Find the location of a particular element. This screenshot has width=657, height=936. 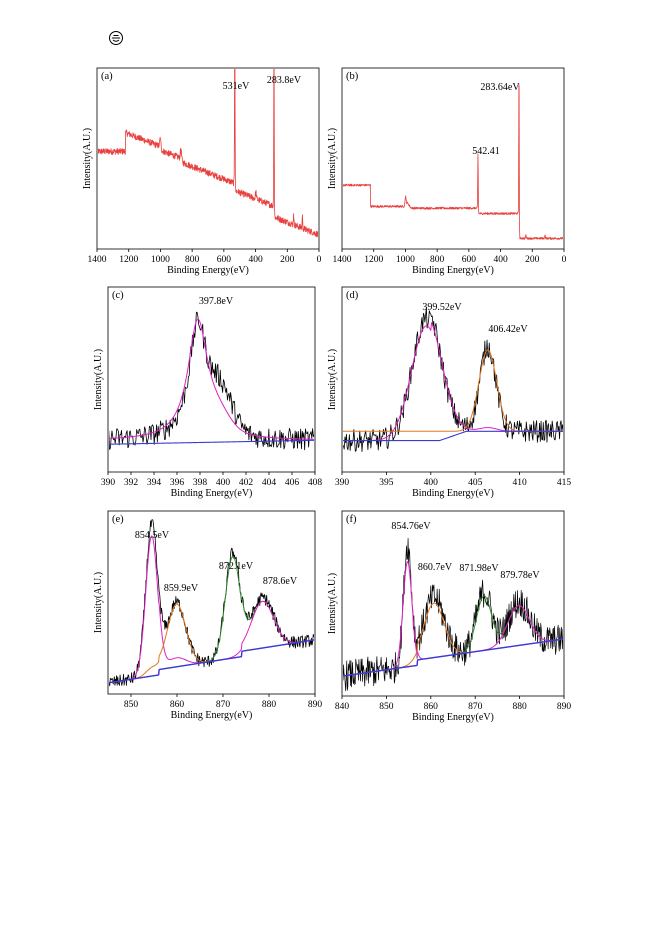

x-tick-label: 398 is located at coordinates (200, 483).